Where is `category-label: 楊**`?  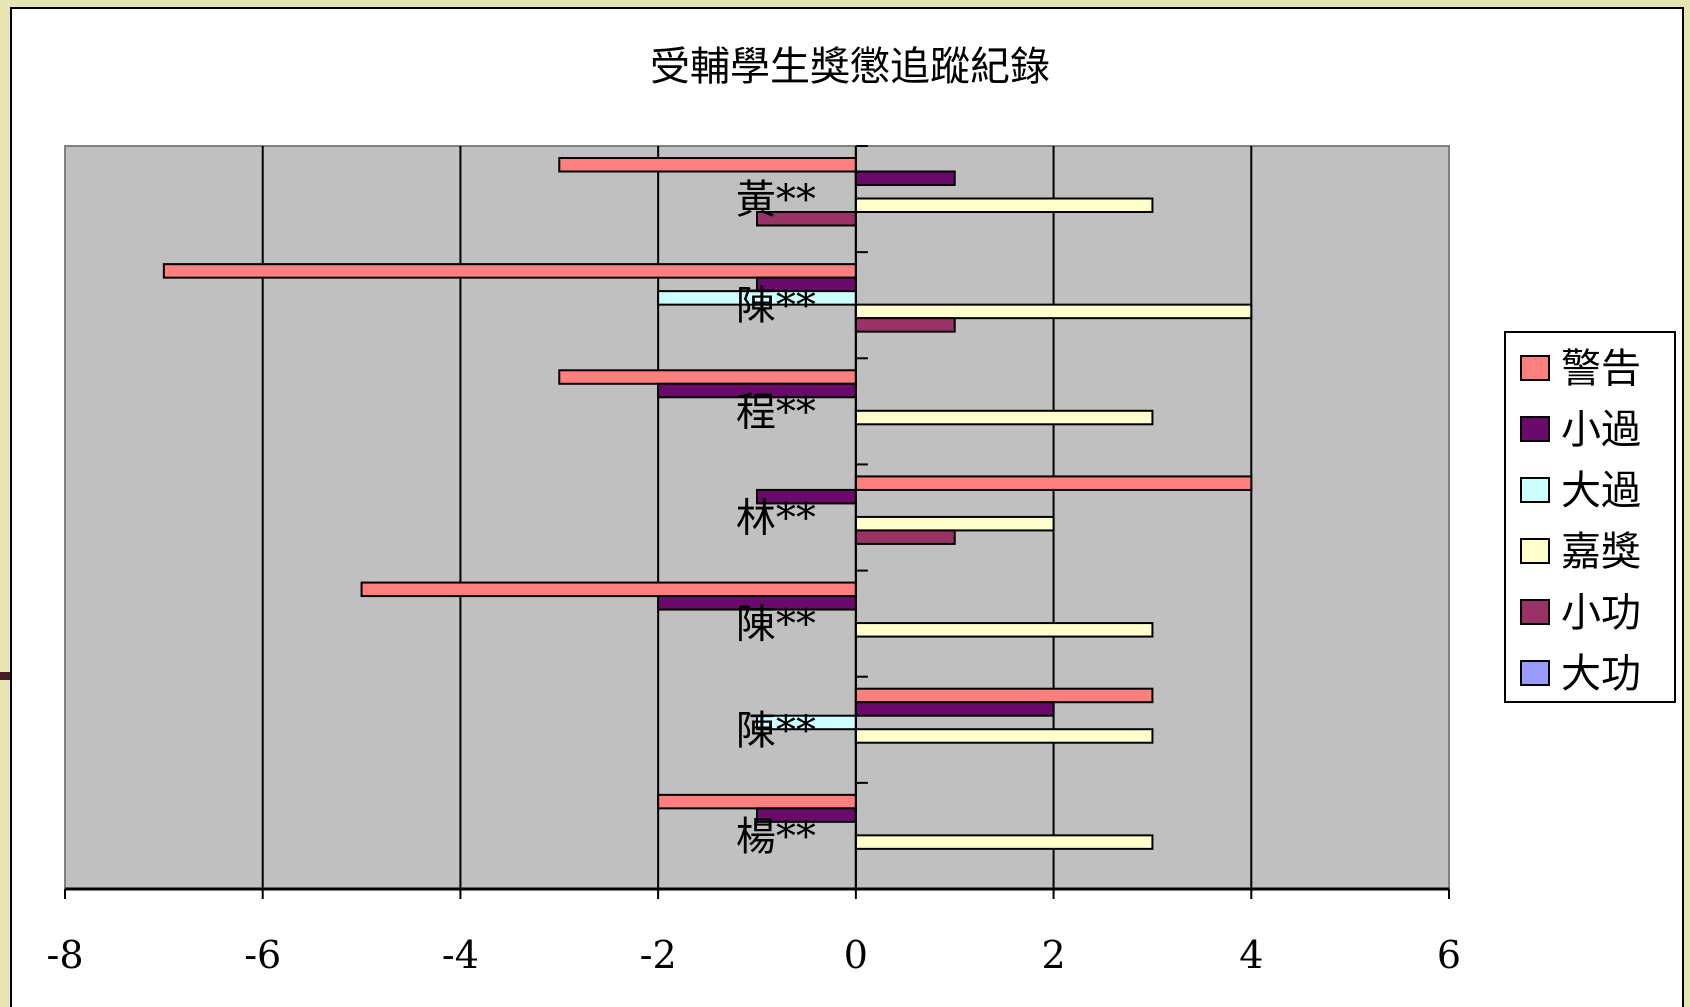
category-label: 楊** is located at coordinates (776, 837).